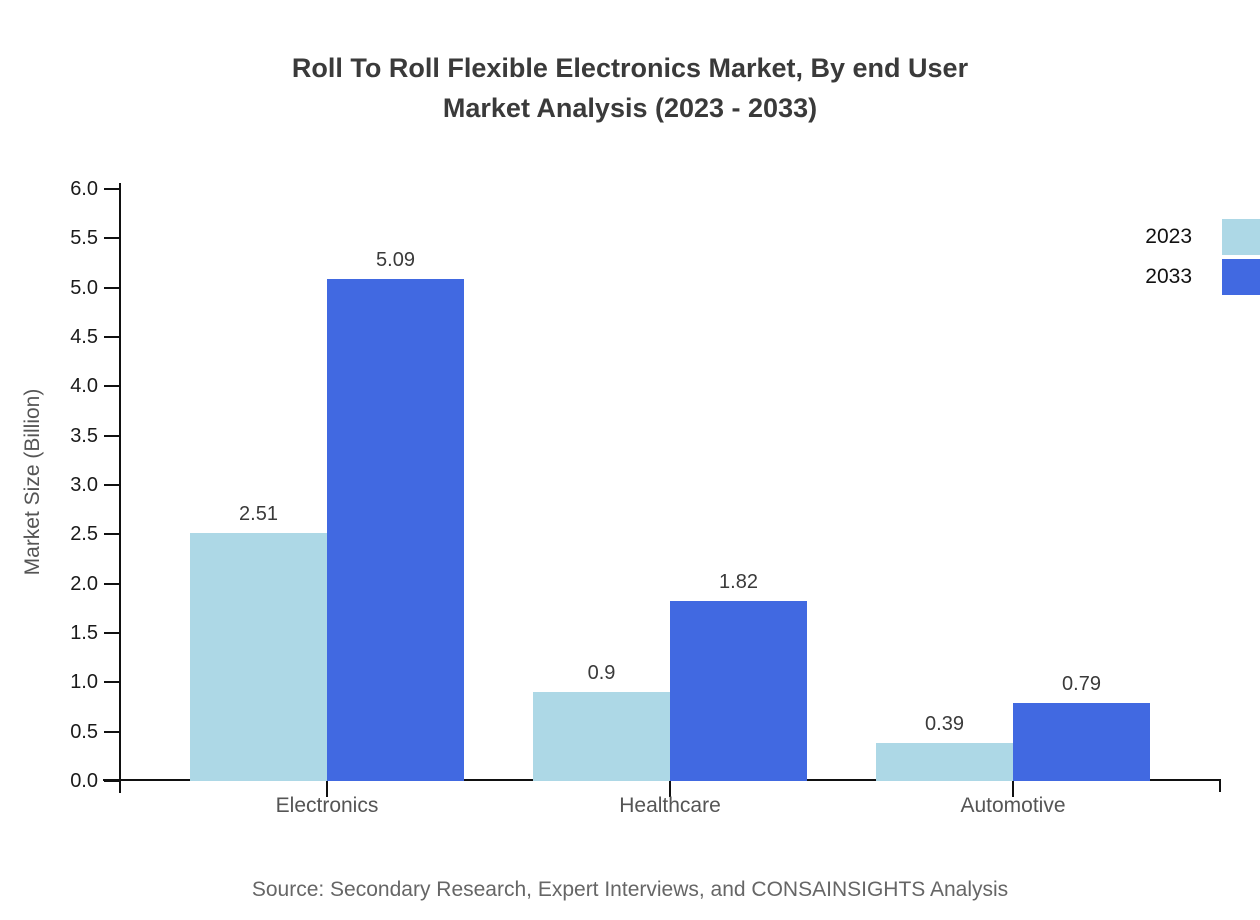 The width and height of the screenshot is (1260, 920). What do you see at coordinates (1081, 742) in the screenshot?
I see `bar-2033-automotive` at bounding box center [1081, 742].